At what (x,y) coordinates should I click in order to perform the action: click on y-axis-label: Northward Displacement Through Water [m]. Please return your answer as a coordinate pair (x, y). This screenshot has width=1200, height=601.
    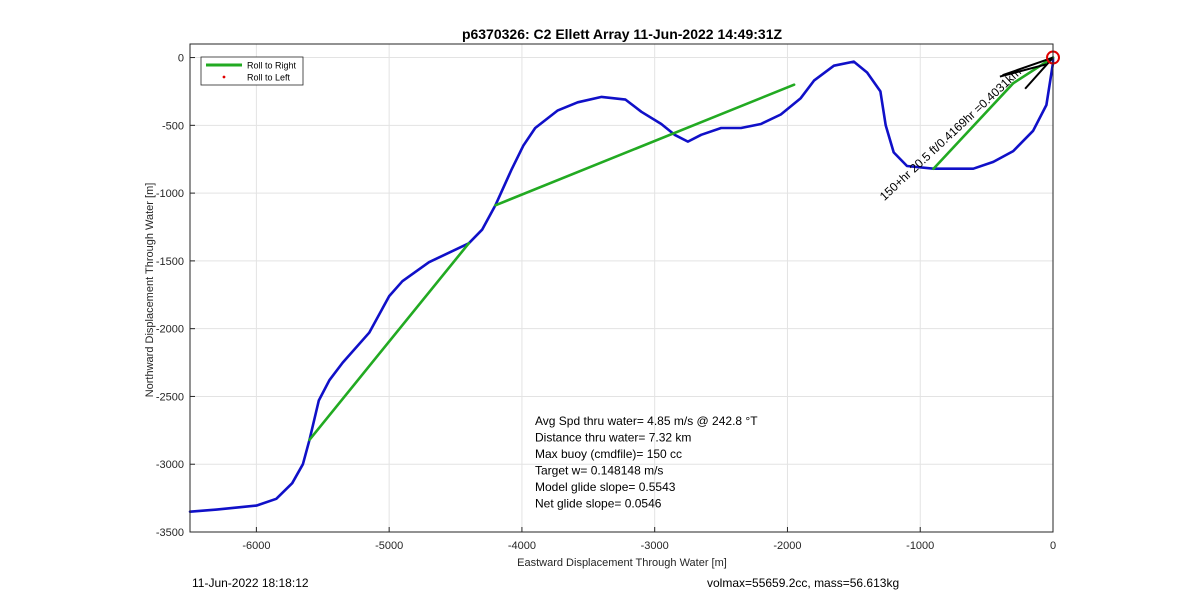
    Looking at the image, I should click on (150, 290).